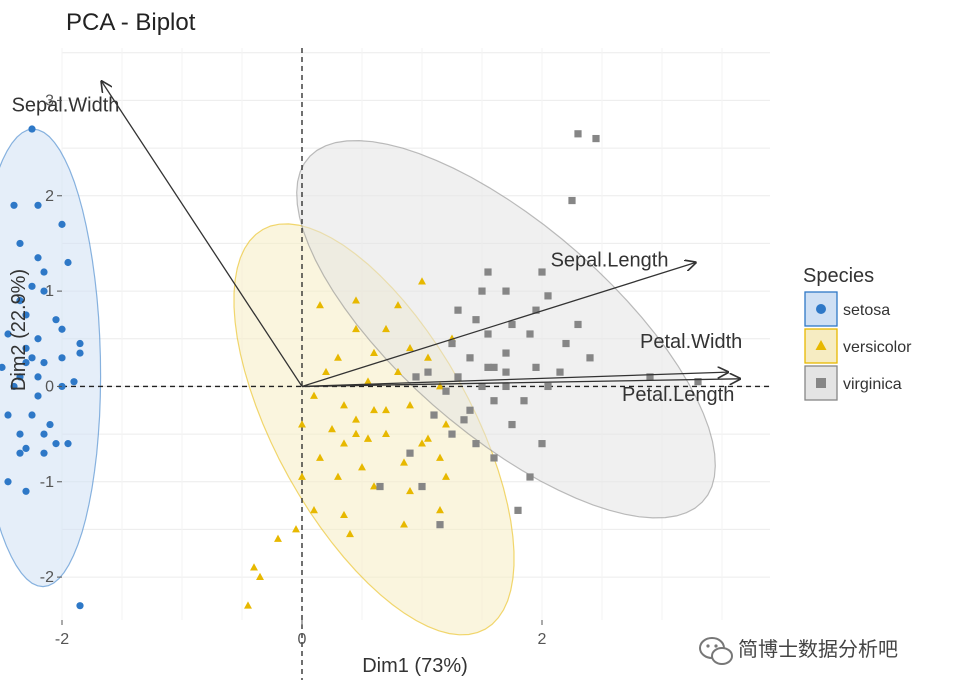 This screenshot has width=954, height=689. I want to click on x-tick-label: 0, so click(302, 639).